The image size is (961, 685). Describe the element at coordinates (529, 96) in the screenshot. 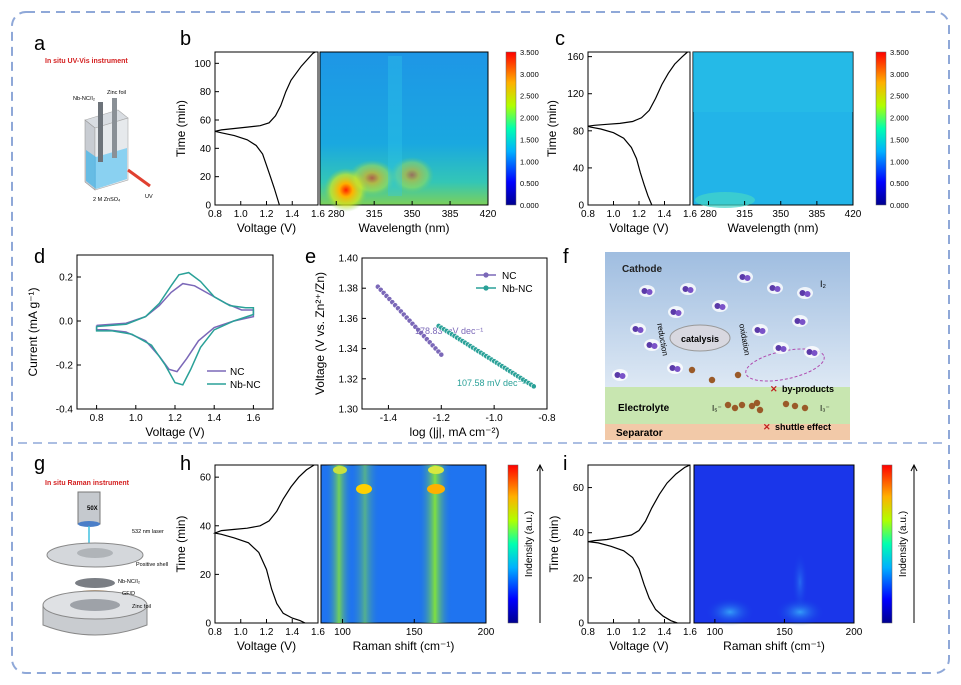

I see `colorbar-tick-label: 2.500` at that location.